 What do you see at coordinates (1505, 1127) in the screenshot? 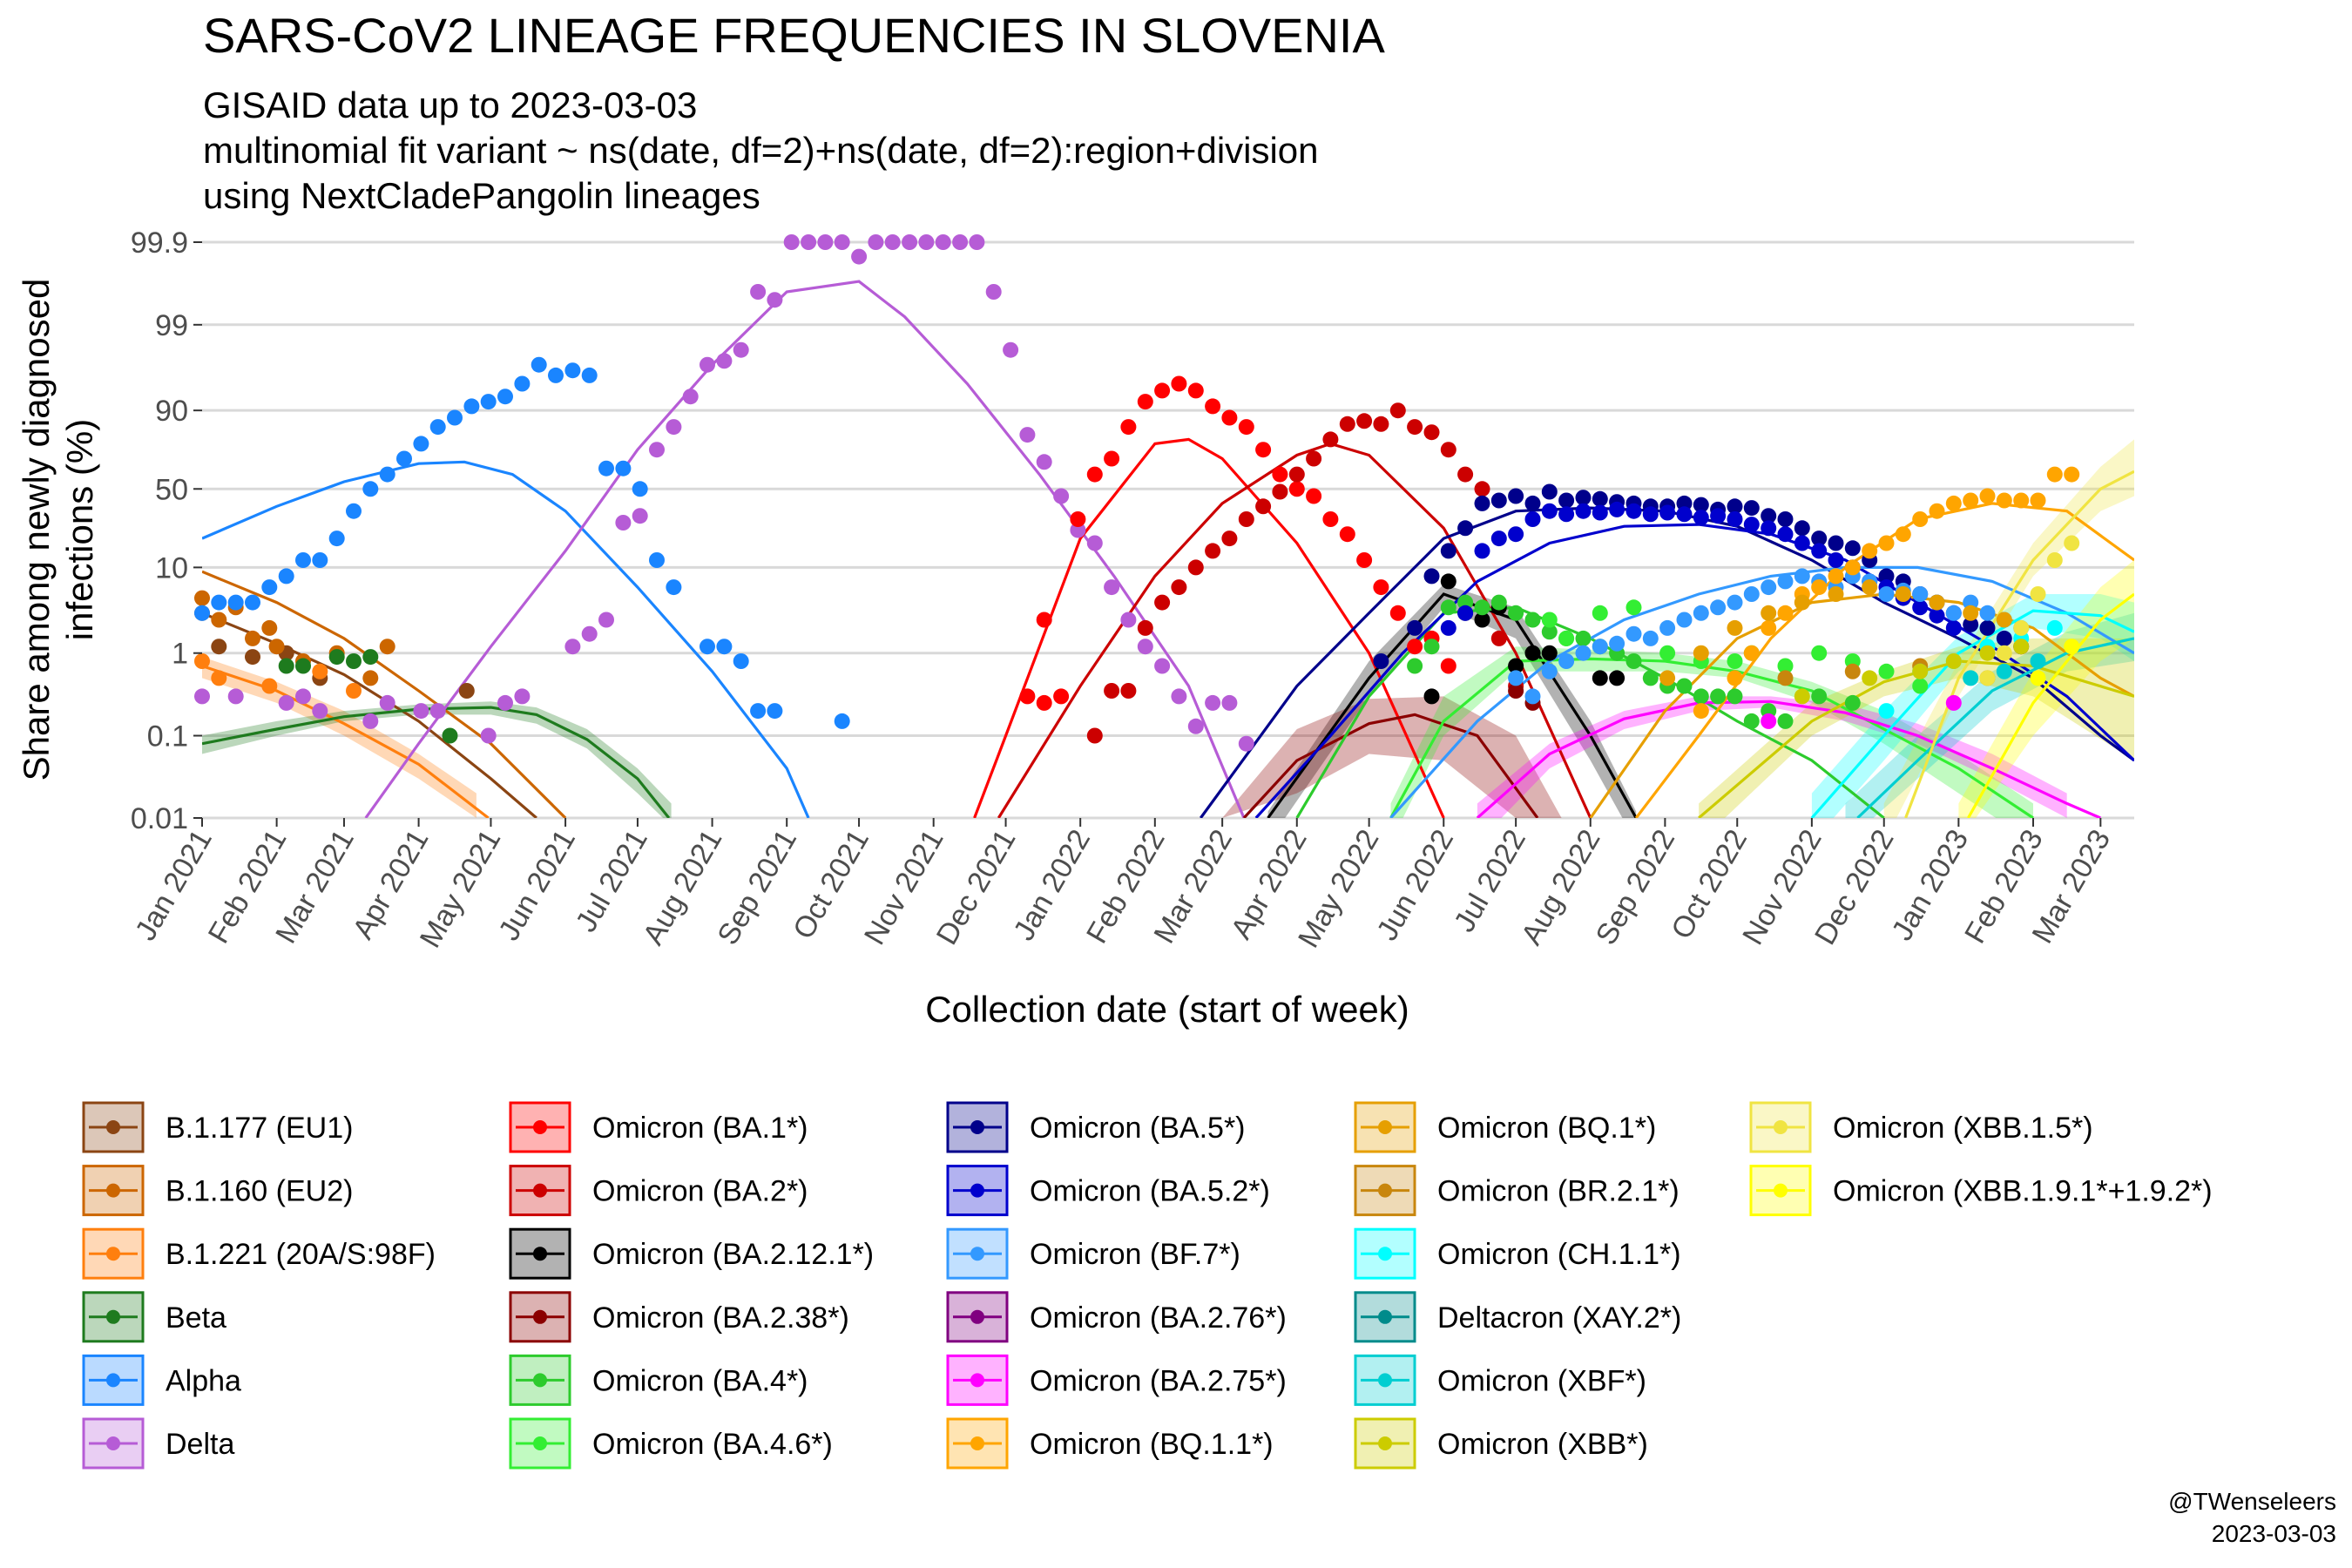
I see `legend-item-omicron-bq-1: Omicron (BQ.1*)` at bounding box center [1505, 1127].